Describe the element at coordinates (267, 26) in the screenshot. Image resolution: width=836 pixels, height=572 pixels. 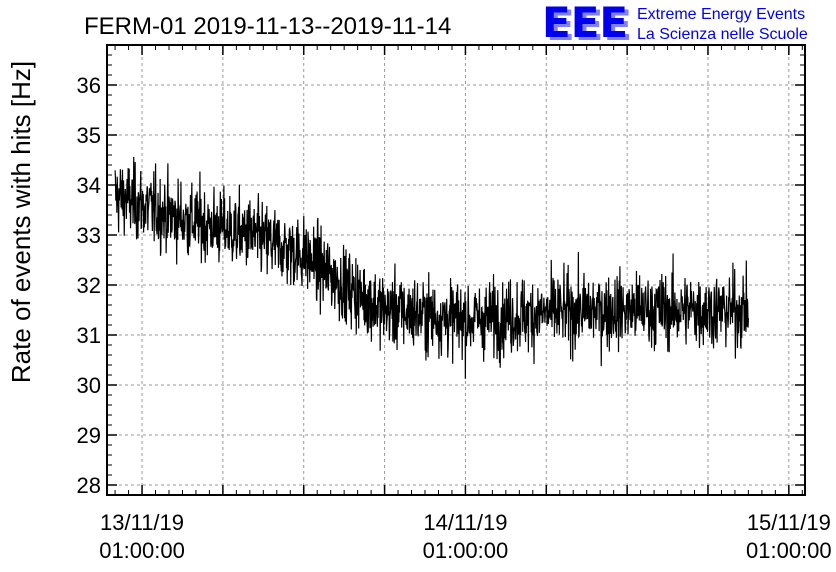
I see `chart-title: FERM-01 2019-11-13--2019-11-14` at that location.